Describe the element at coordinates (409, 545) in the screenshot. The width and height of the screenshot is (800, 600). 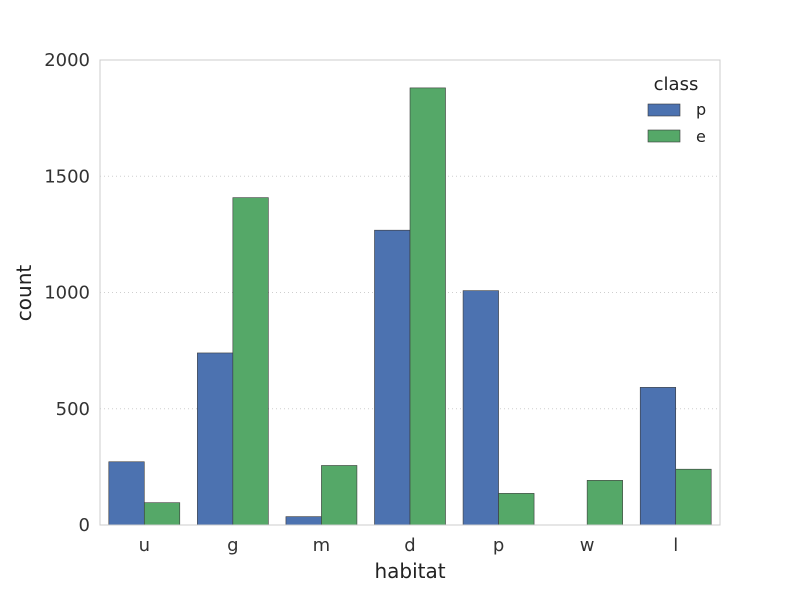
I see `x-tick-label-d: d` at that location.